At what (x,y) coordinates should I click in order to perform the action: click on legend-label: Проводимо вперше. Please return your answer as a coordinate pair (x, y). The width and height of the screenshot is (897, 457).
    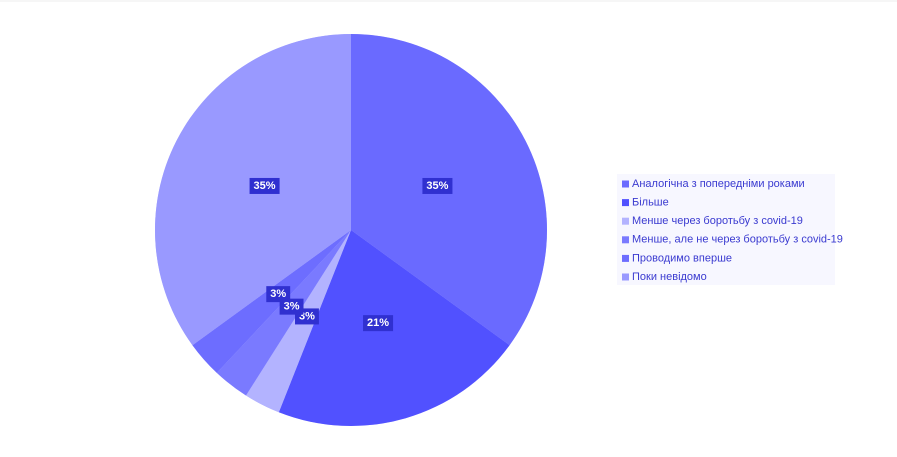
    Looking at the image, I should click on (682, 258).